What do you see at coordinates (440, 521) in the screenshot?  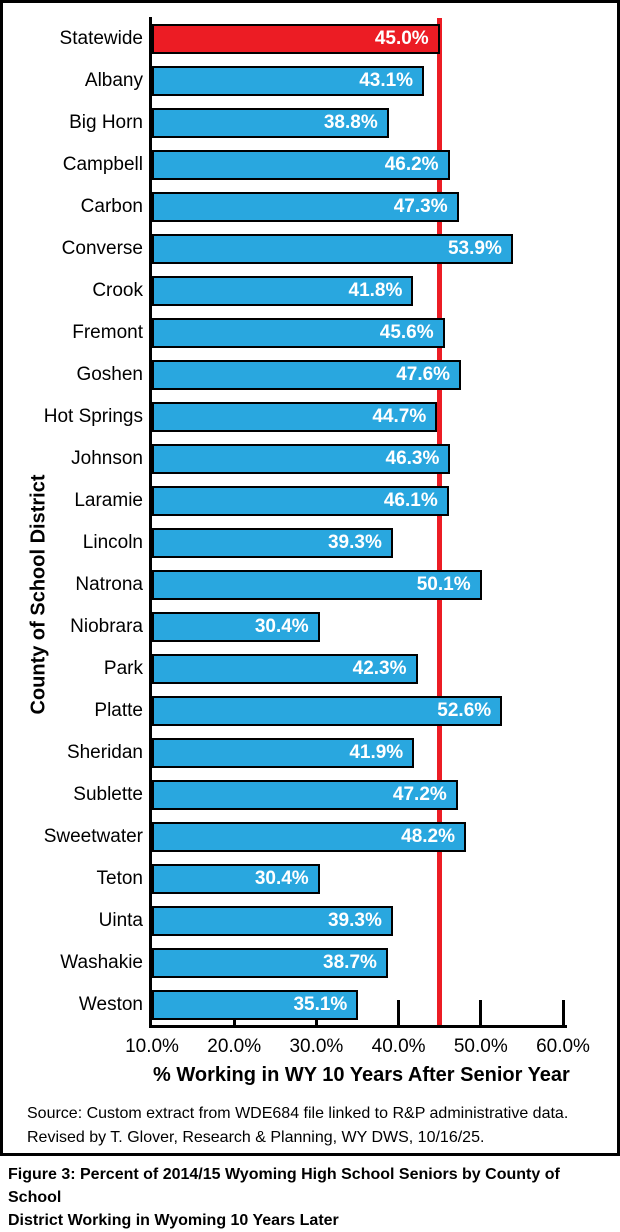 I see `reference-line` at bounding box center [440, 521].